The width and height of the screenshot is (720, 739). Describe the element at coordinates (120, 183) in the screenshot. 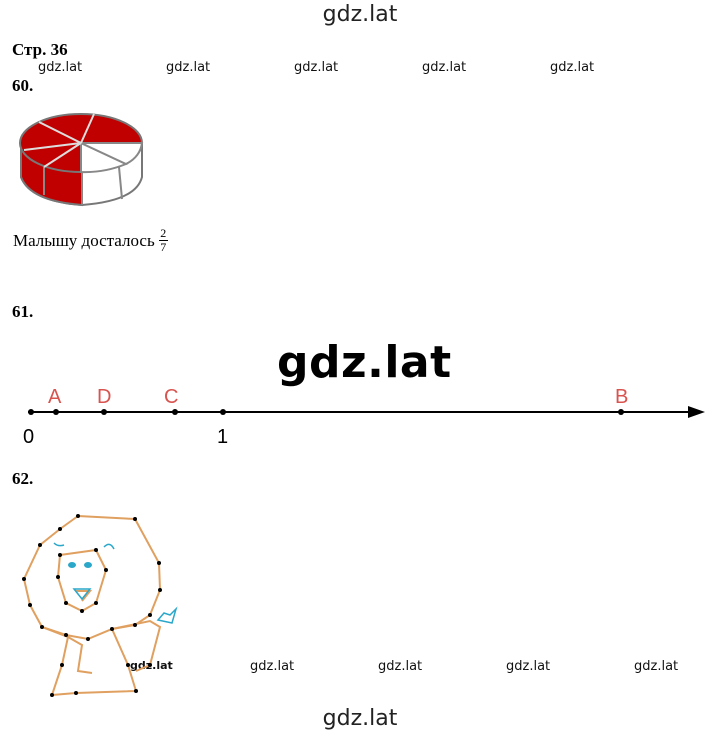

I see `cake-side-cut` at that location.